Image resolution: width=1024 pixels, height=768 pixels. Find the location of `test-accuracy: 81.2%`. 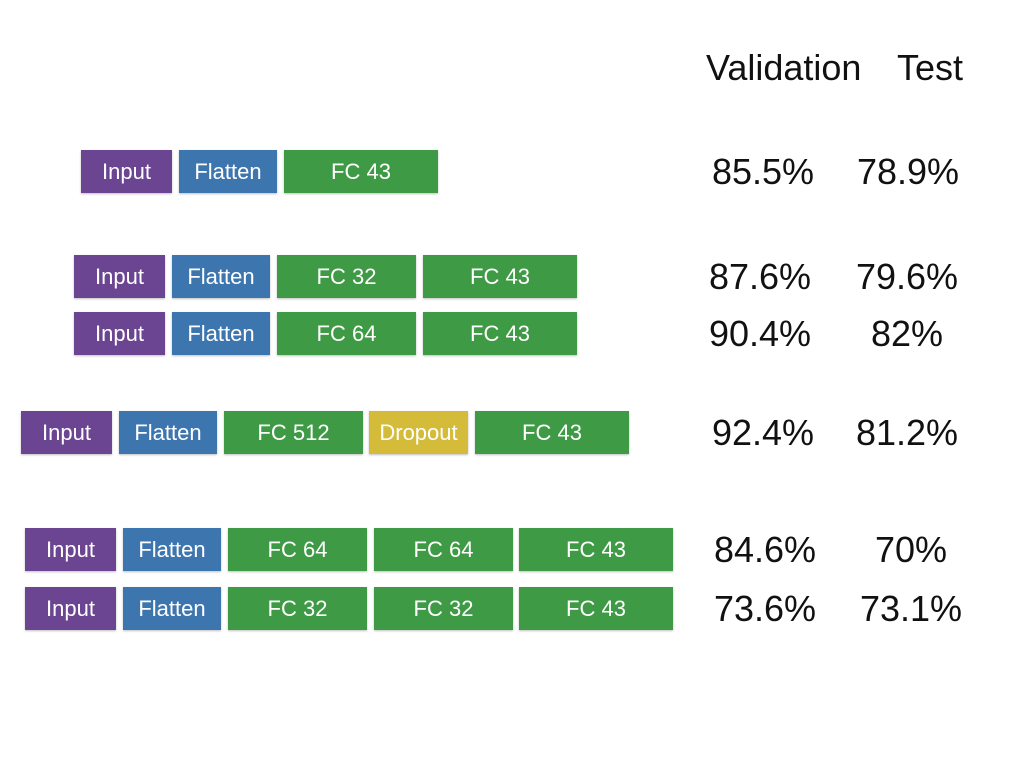

test-accuracy: 81.2% is located at coordinates (907, 432).